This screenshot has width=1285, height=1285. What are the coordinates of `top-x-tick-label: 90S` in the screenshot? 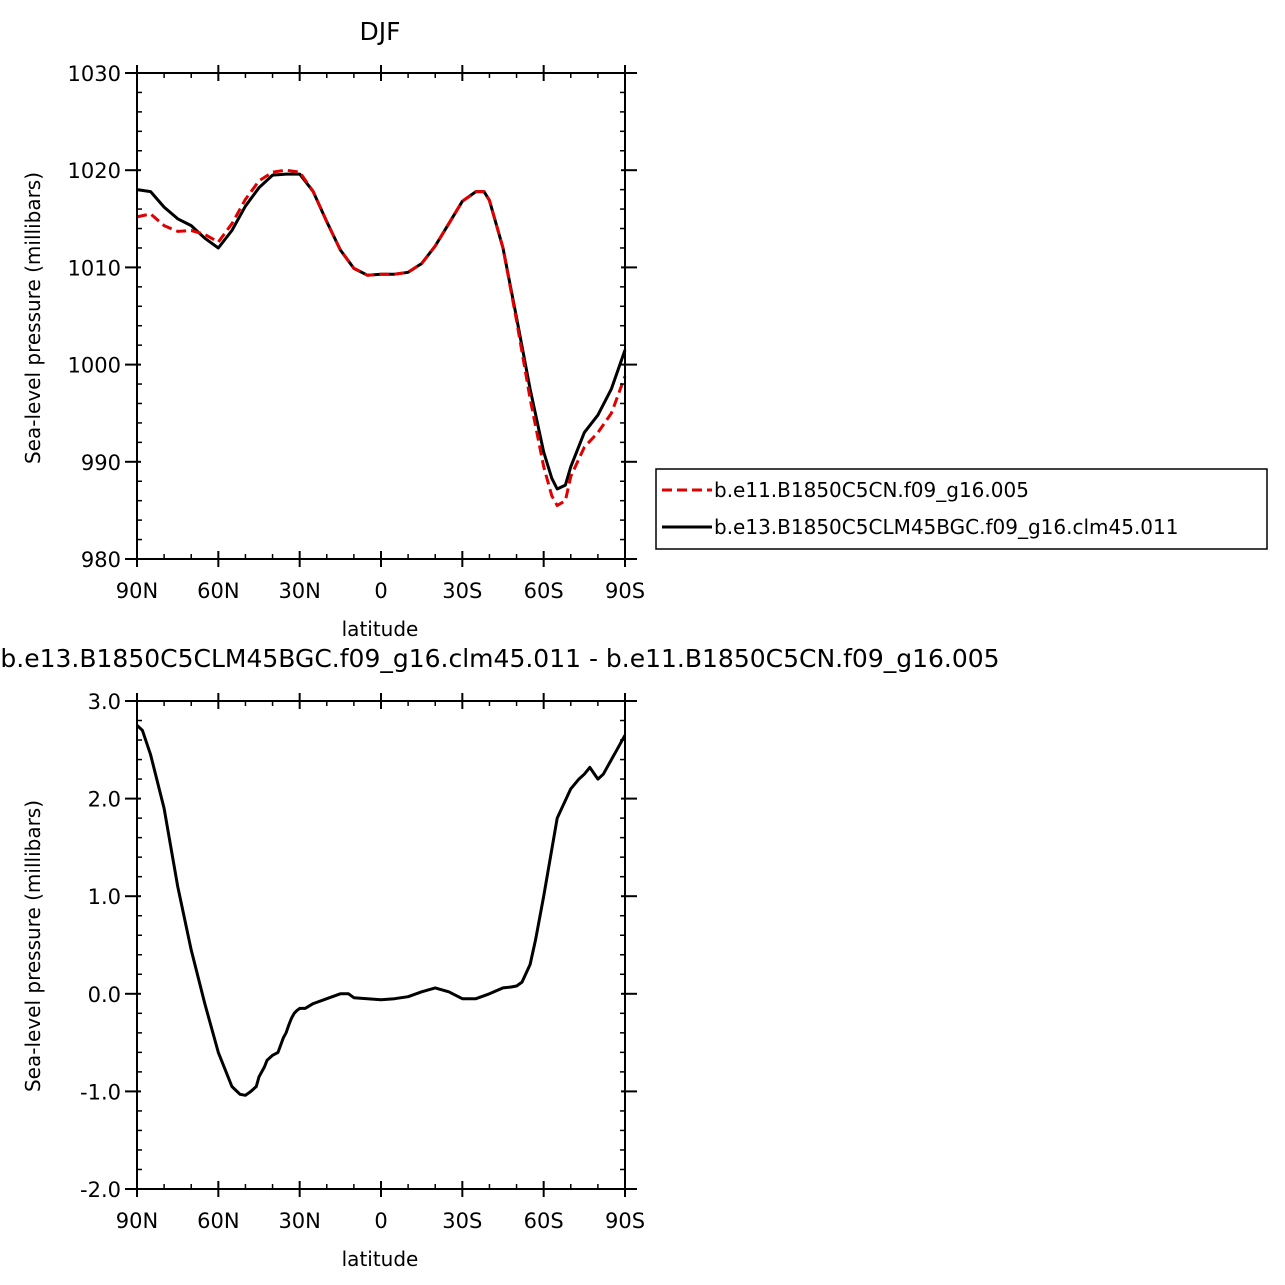 It's located at (625, 591).